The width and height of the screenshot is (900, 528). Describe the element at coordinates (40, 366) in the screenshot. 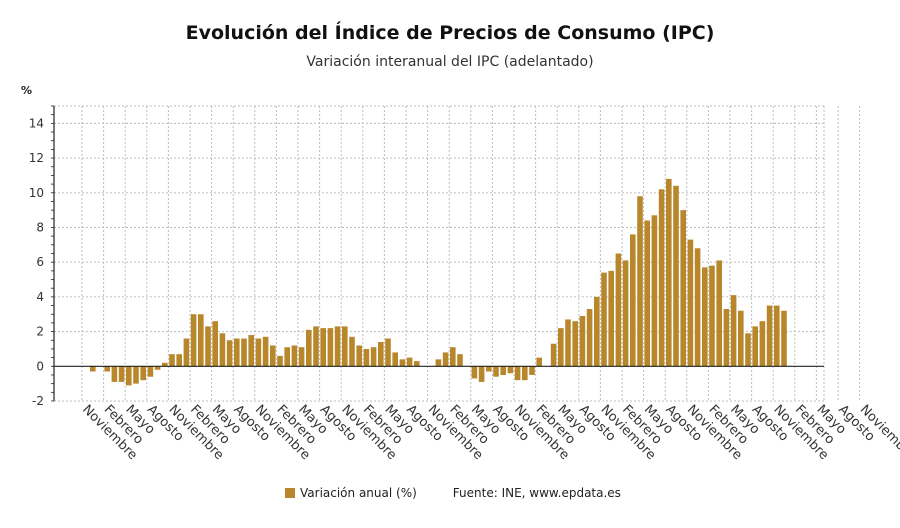

I see `y-tick-label: 0` at that location.